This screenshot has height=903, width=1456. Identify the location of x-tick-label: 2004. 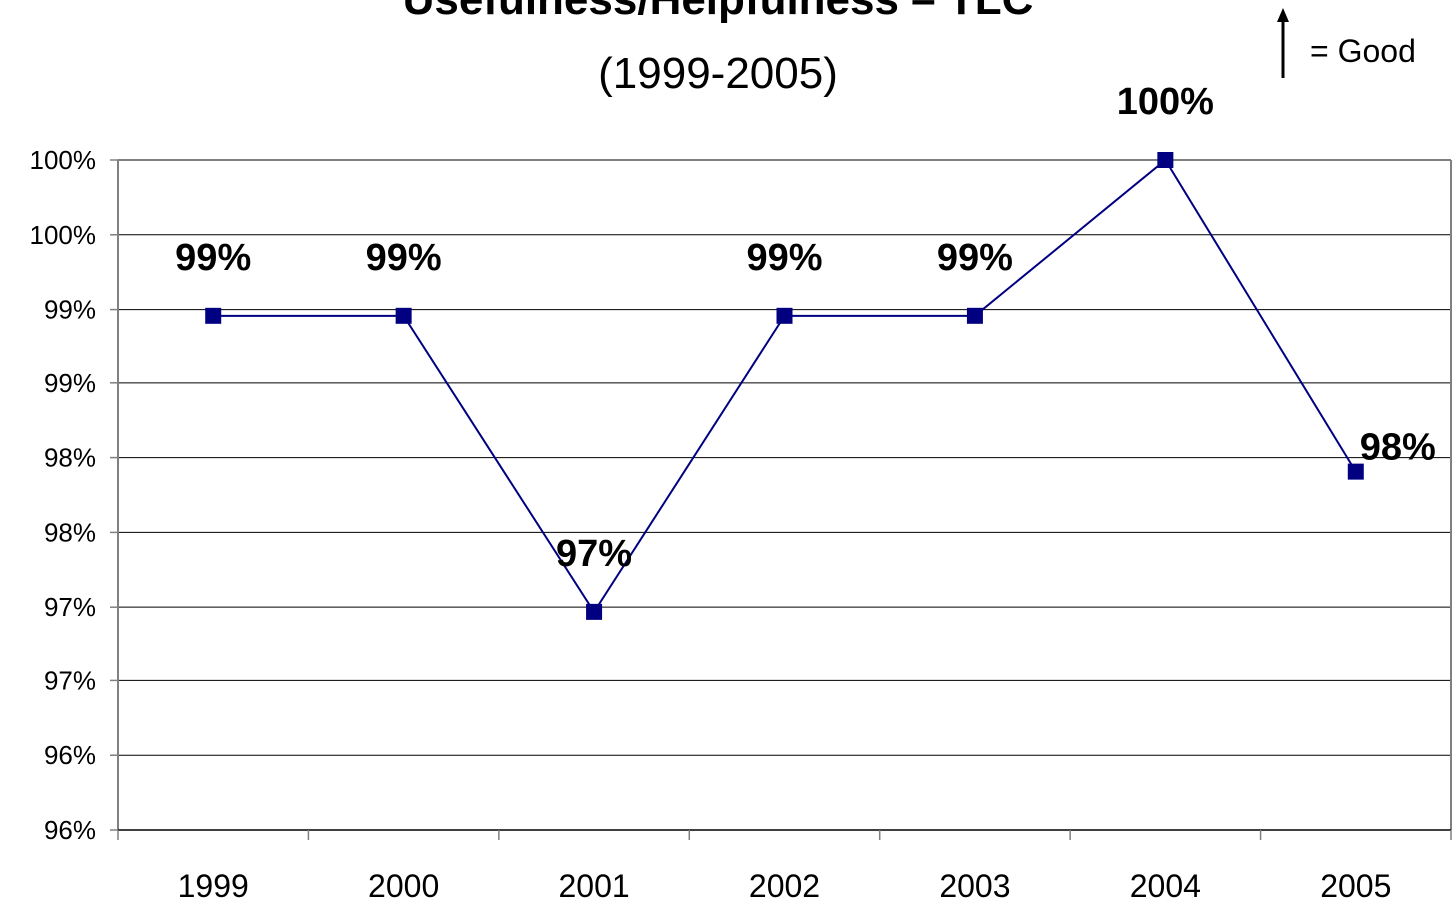
(1165, 885).